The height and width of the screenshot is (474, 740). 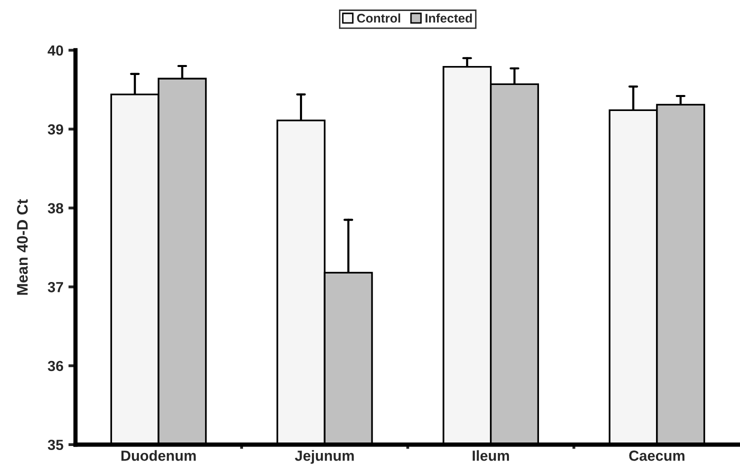 What do you see at coordinates (56, 129) in the screenshot?
I see `y-tick-label: 39` at bounding box center [56, 129].